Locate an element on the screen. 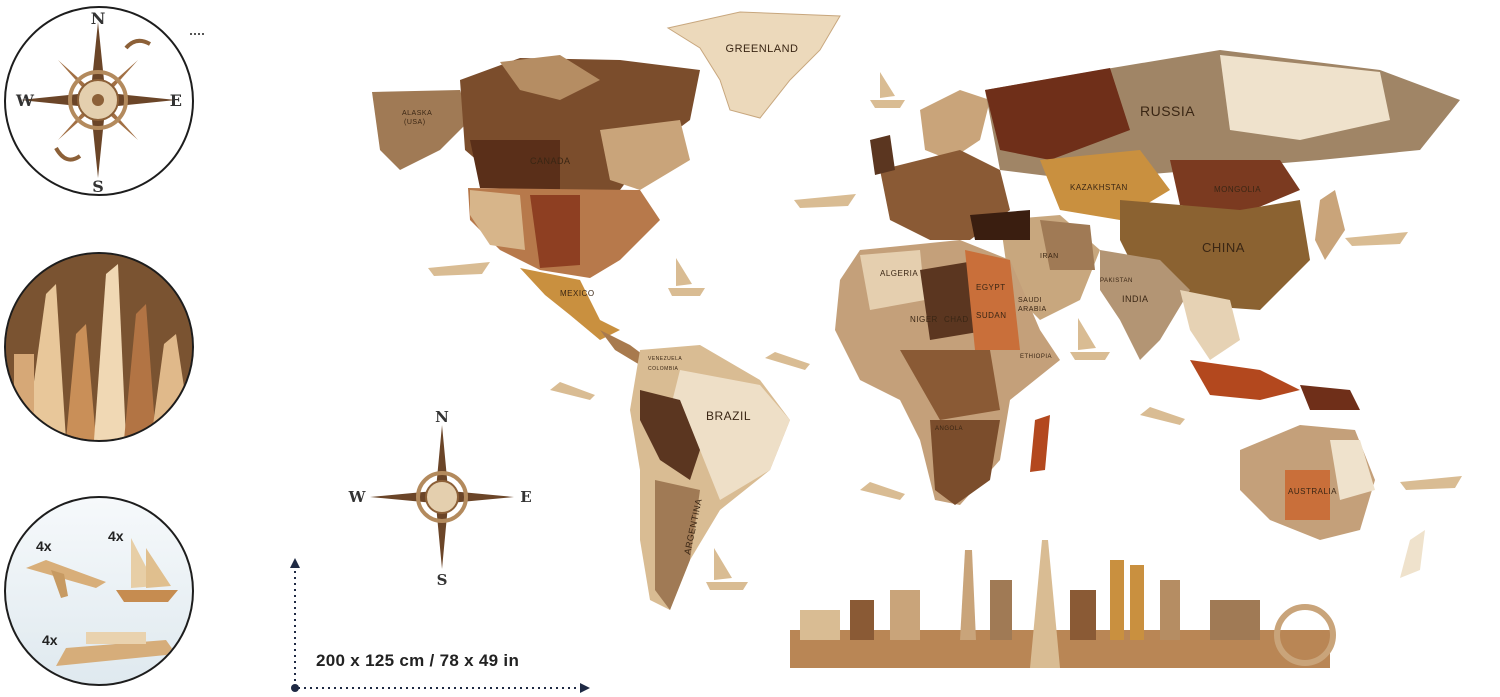  indonesia-shape is located at coordinates (1245, 380).